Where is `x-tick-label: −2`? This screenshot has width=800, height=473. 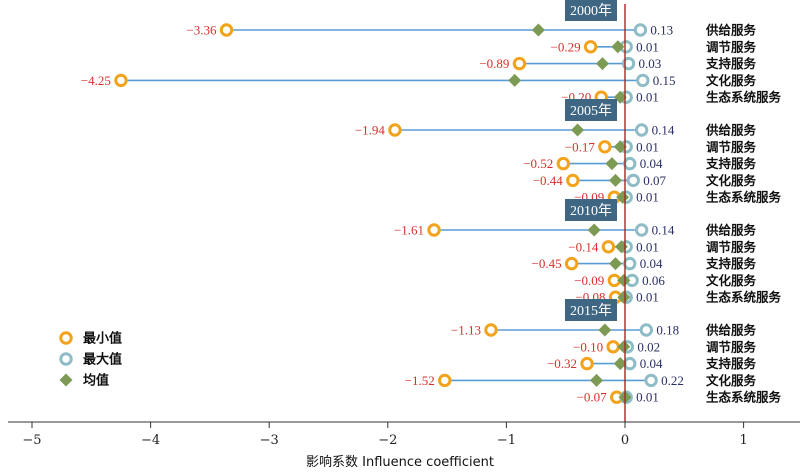 x-tick-label: −2 is located at coordinates (387, 440).